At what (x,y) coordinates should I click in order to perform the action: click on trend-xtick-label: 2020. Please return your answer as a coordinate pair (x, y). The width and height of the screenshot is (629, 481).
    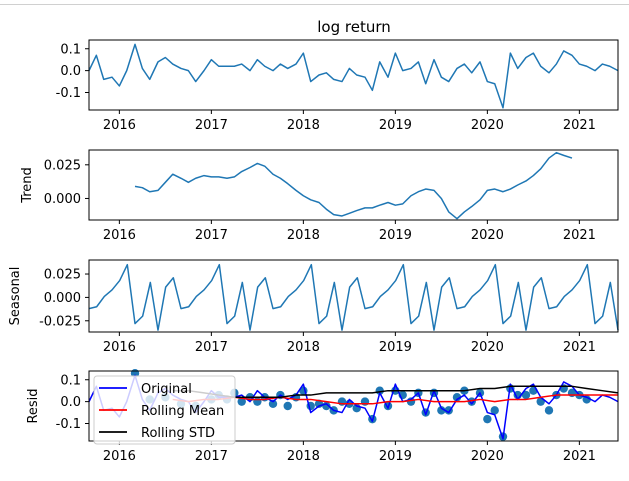
    Looking at the image, I should click on (487, 235).